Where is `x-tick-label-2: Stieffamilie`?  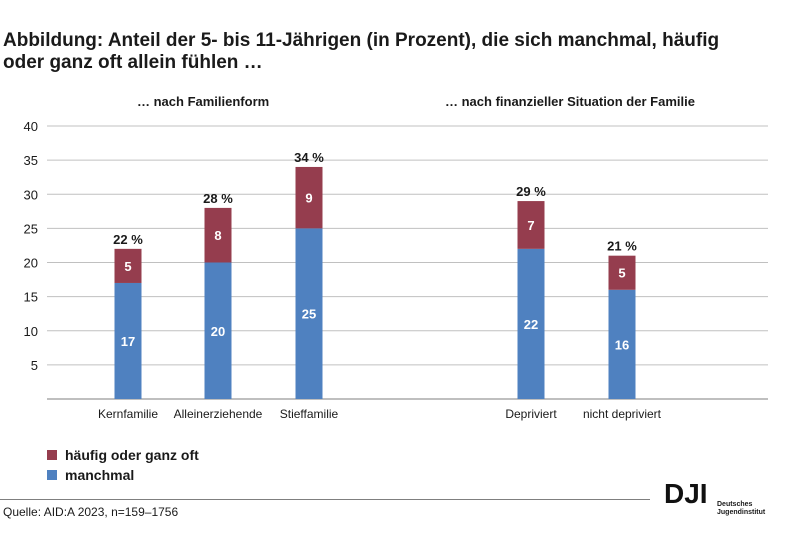 x-tick-label-2: Stieffamilie is located at coordinates (309, 414).